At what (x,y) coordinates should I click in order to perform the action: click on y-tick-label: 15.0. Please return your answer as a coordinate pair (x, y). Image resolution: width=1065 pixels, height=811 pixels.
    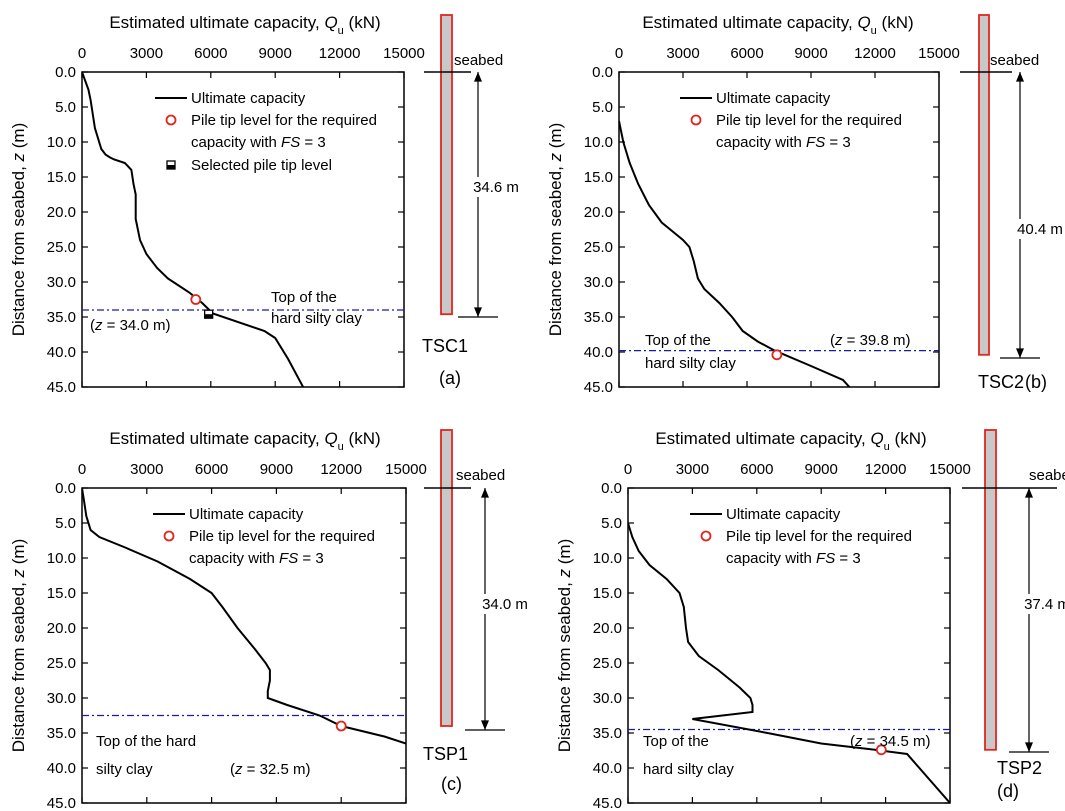
    Looking at the image, I should click on (607, 593).